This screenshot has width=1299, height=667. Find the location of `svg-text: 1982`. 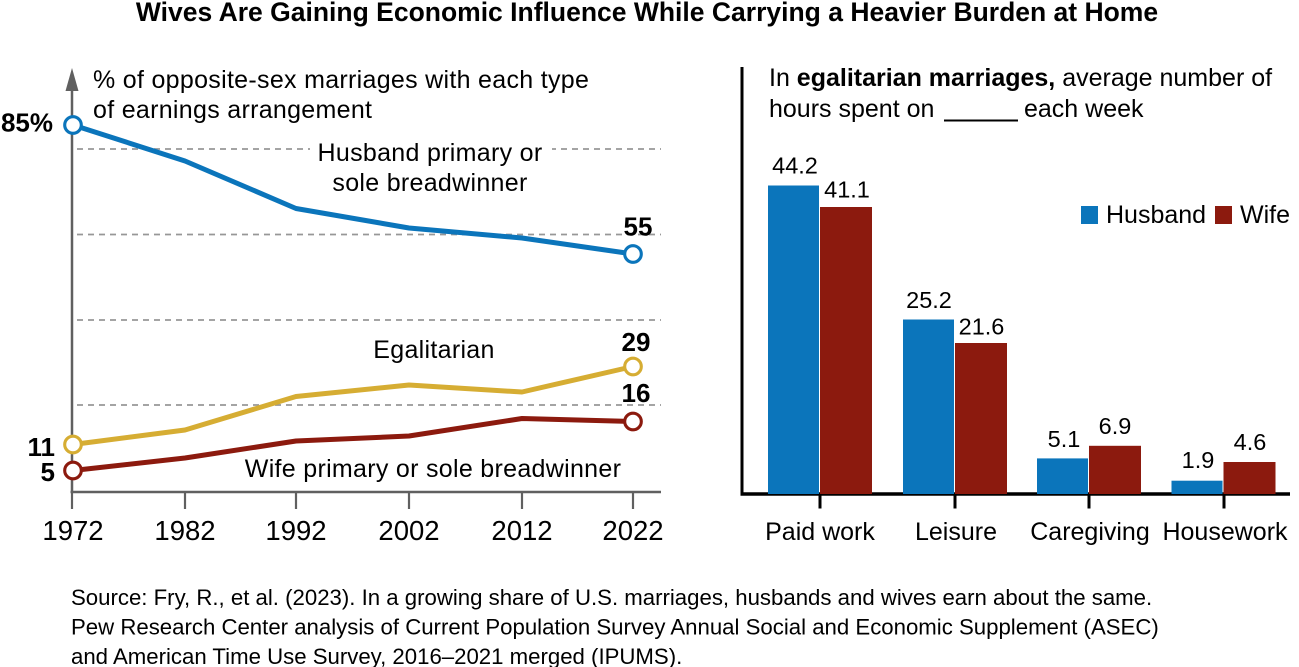

svg-text: 1982 is located at coordinates (184, 530).